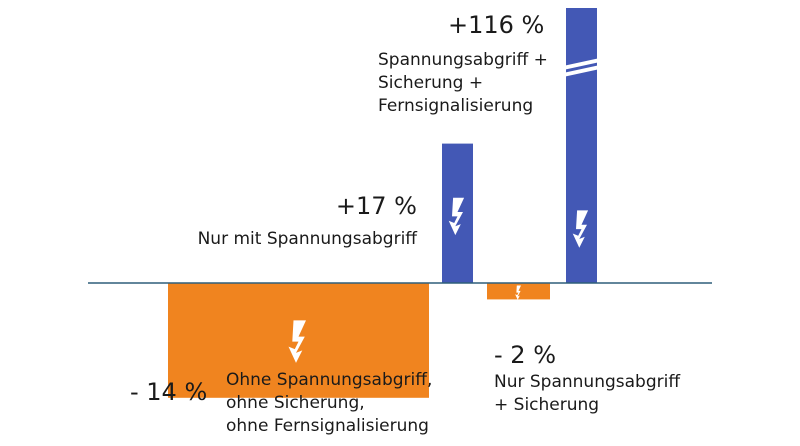  I want to click on value-label-bar-2: +17 %, so click(376, 206).